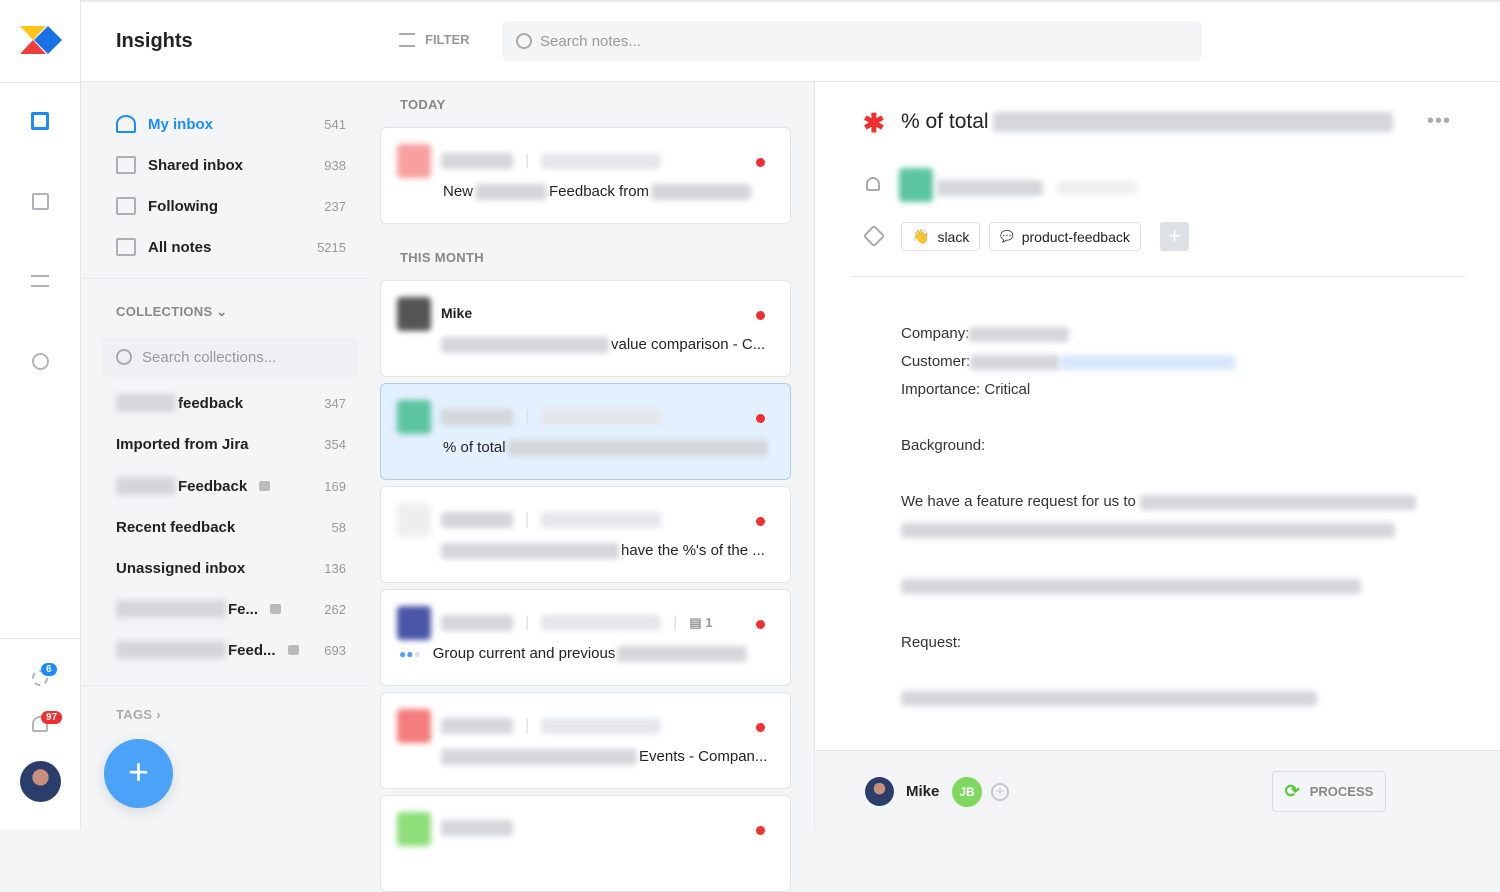  I want to click on process-button: ⟳ PROCESS, so click(1329, 791).